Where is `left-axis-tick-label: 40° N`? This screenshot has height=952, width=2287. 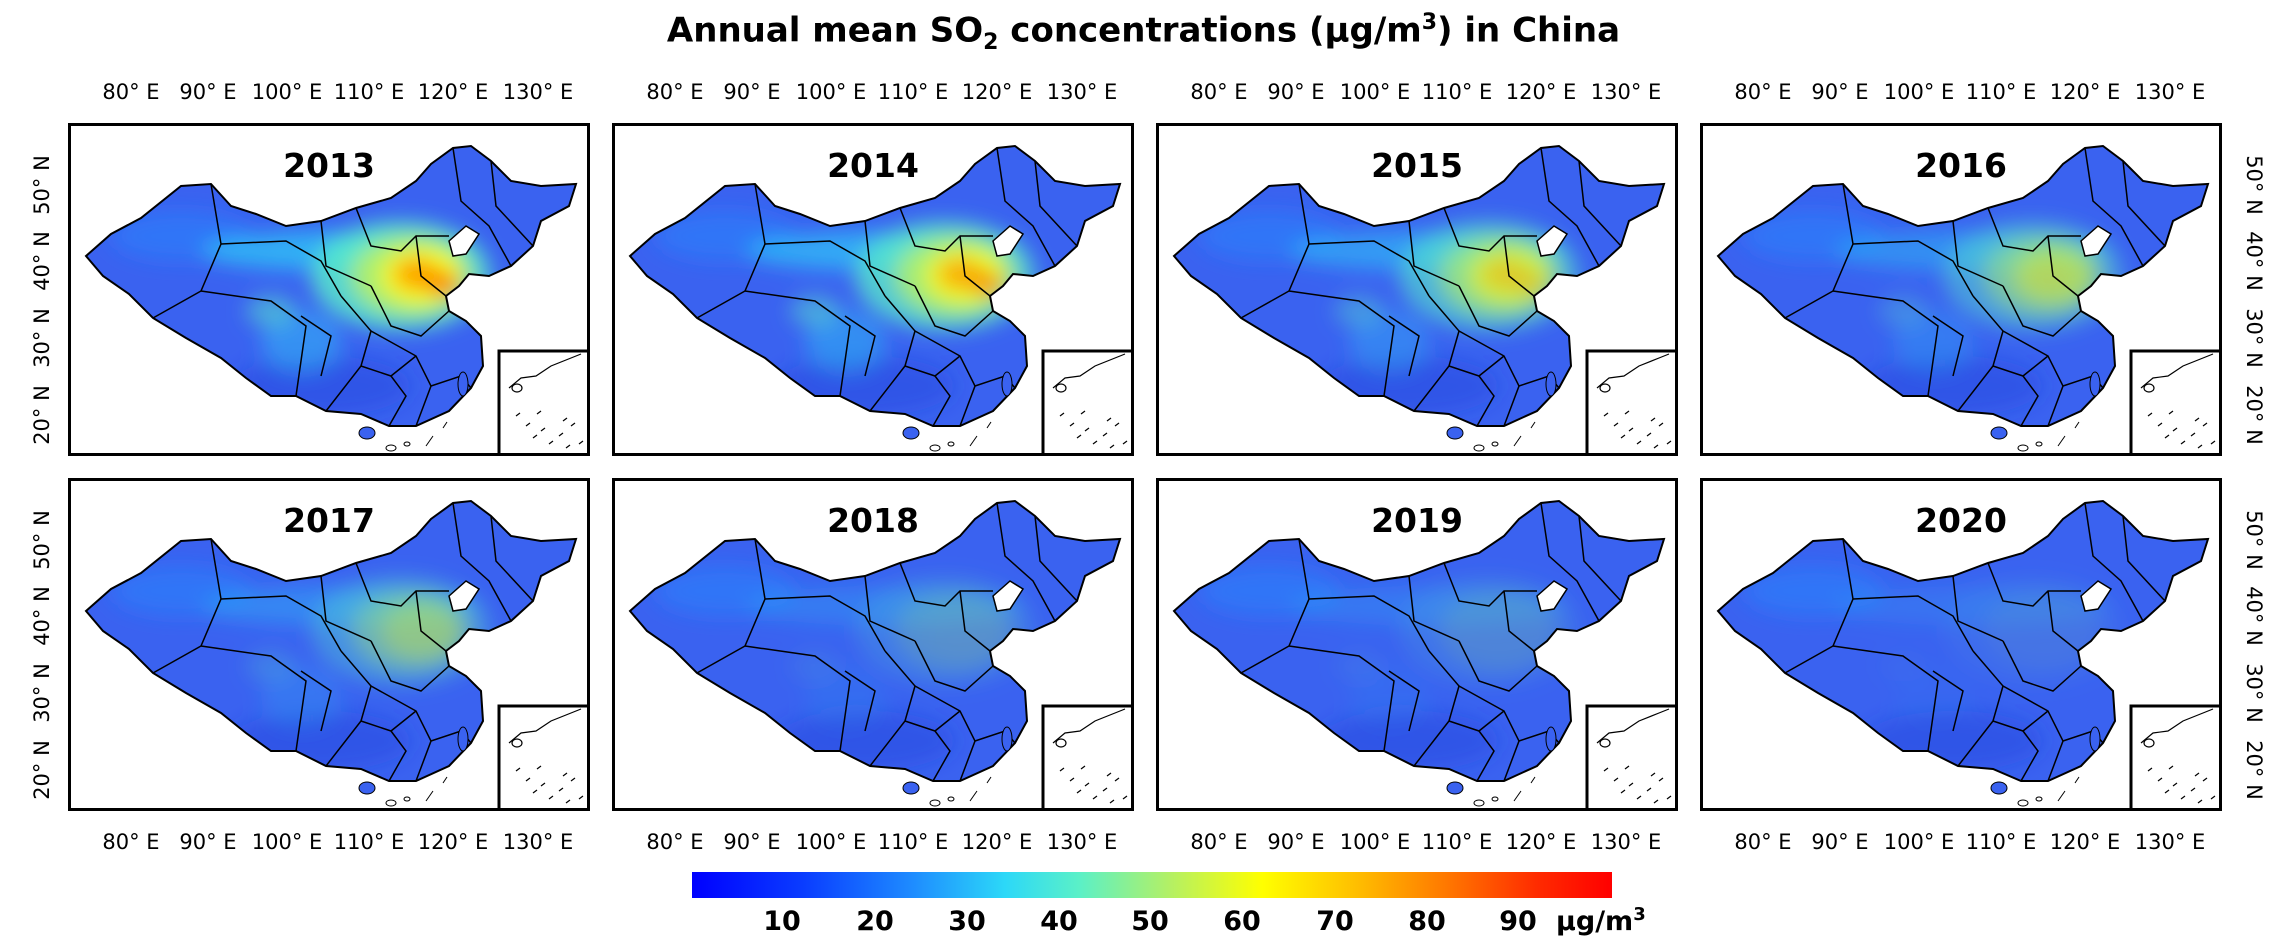
left-axis-tick-label: 40° N is located at coordinates (42, 616).